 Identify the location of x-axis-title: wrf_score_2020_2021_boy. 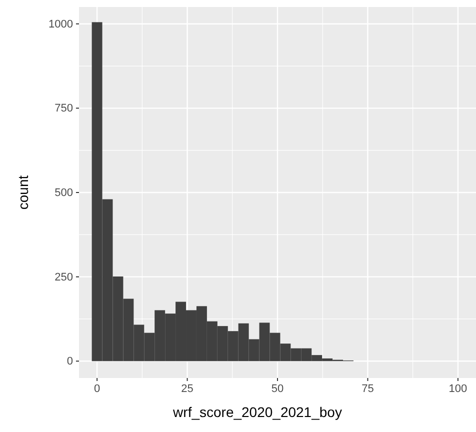
(257, 412).